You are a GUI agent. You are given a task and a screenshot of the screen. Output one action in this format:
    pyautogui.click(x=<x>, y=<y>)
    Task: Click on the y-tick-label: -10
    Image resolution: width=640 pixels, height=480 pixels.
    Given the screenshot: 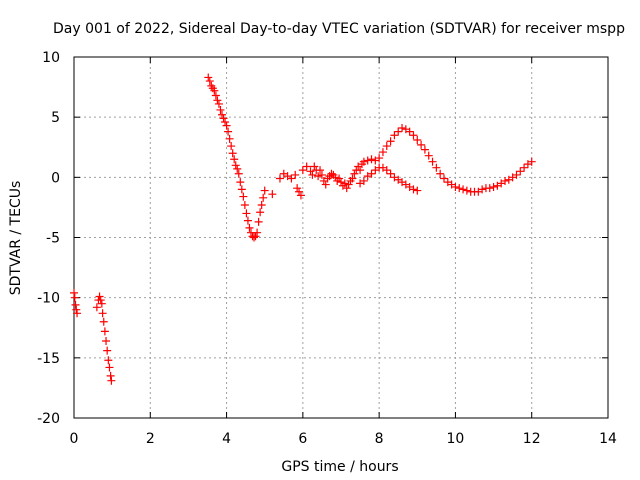 What is the action you would take?
    pyautogui.click(x=48, y=299)
    